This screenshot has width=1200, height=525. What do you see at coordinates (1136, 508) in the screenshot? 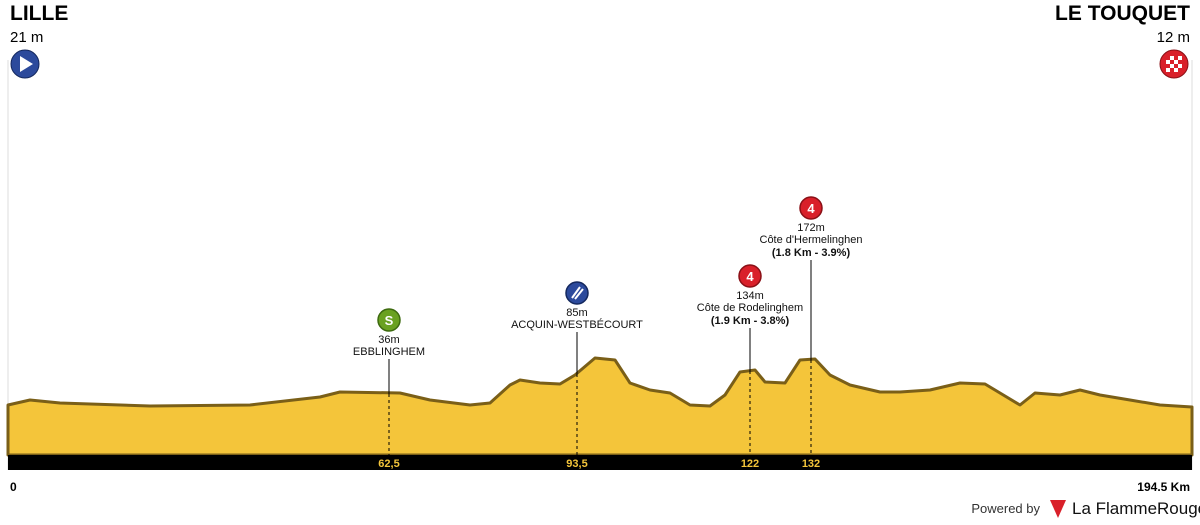
I see `footer-brand: La FlammeRouge` at bounding box center [1136, 508].